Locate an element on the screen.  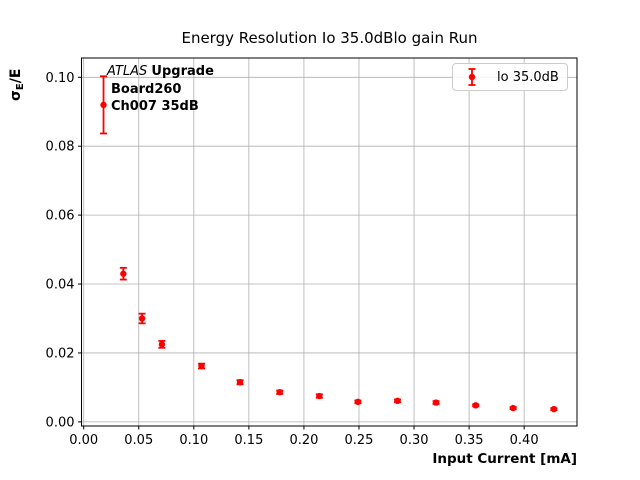
y-axis-label: σE/E is located at coordinates (17, 85).